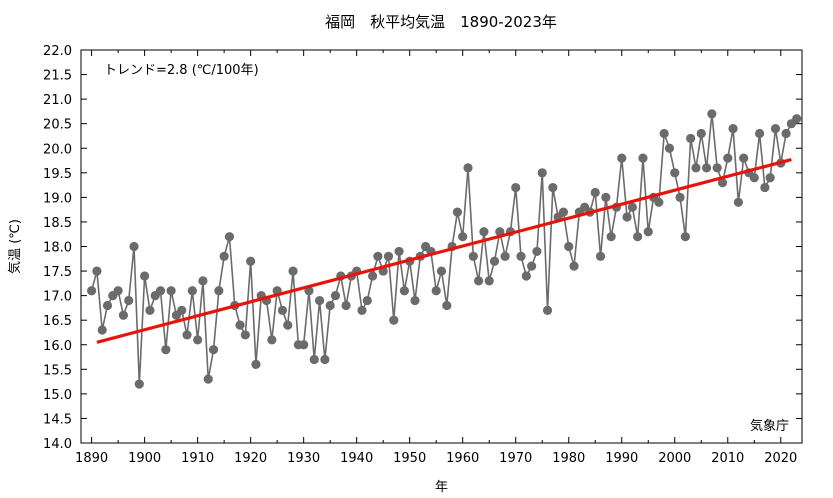 The height and width of the screenshot is (498, 833). Describe the element at coordinates (441, 22) in the screenshot. I see `chart-title: 福岡 秋平均気温 1890-2023年` at that location.